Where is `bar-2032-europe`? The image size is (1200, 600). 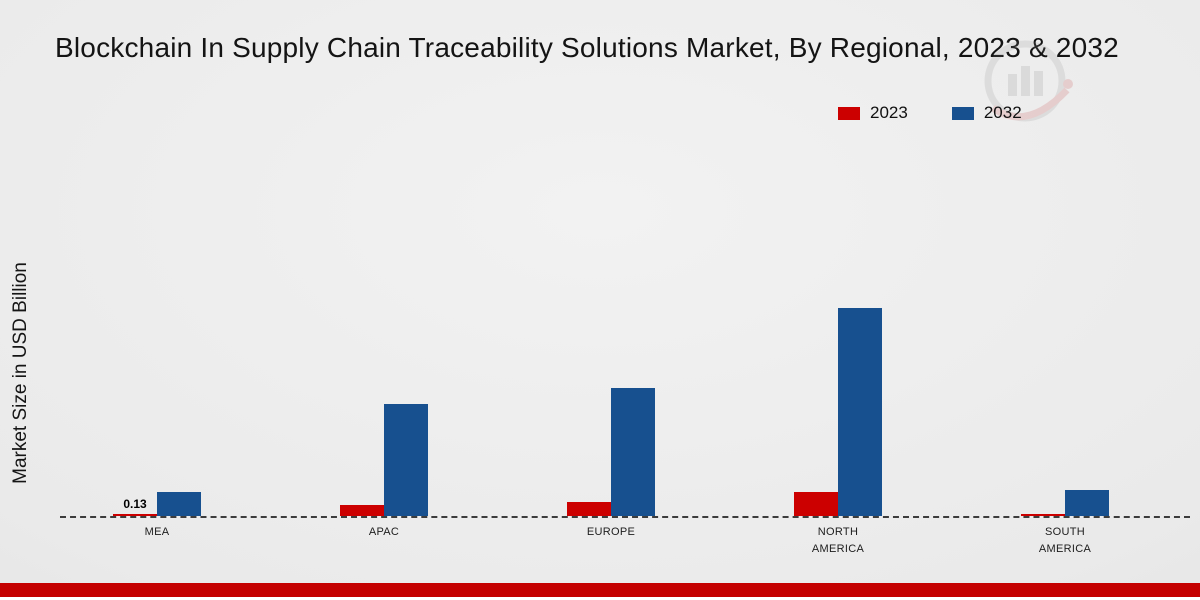 bar-2032-europe is located at coordinates (633, 452).